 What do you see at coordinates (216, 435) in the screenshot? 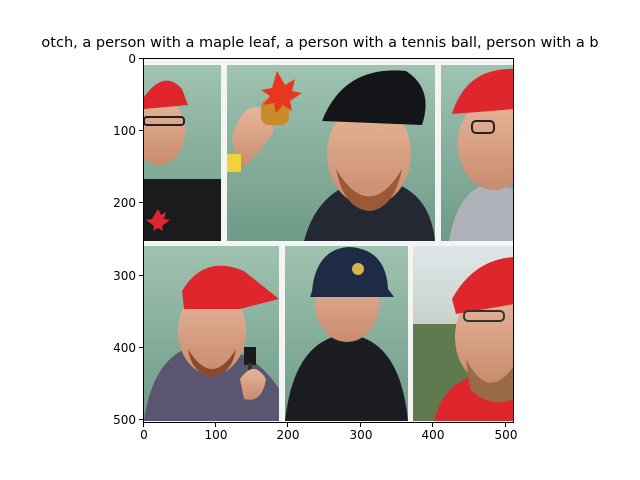
I see `x-tick-label: 100` at bounding box center [216, 435].